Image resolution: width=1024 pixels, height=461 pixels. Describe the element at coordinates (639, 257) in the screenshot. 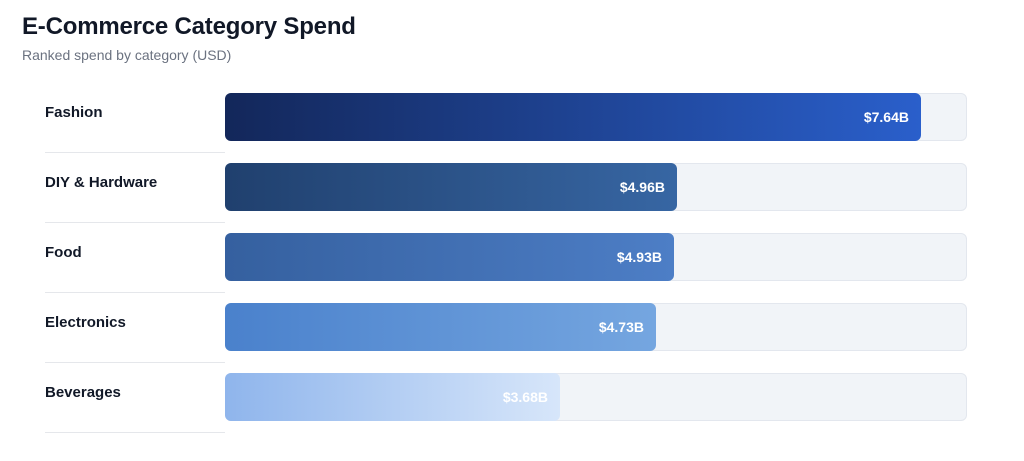

I see `bar-value-label: $4.93B` at that location.